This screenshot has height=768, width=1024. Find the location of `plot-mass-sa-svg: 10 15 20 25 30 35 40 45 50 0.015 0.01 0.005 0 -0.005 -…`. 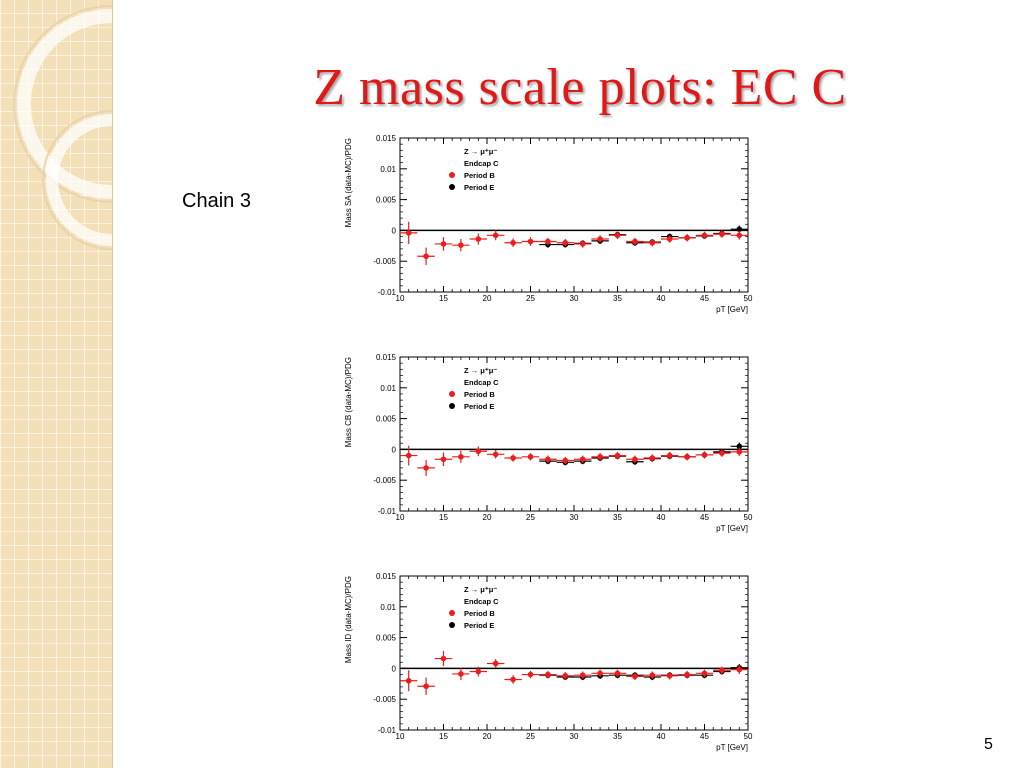

plot-mass-sa-svg: 10 15 20 25 30 35 40 45 50 0.015 0.01 0.005 0 -0.005 -… is located at coordinates (548, 224).